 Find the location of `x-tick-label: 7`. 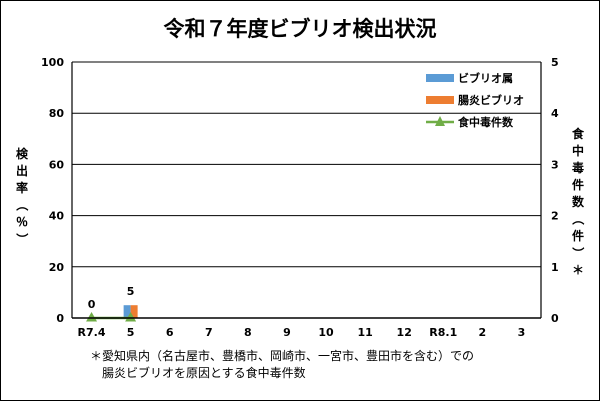

x-tick-label: 7 is located at coordinates (209, 332).